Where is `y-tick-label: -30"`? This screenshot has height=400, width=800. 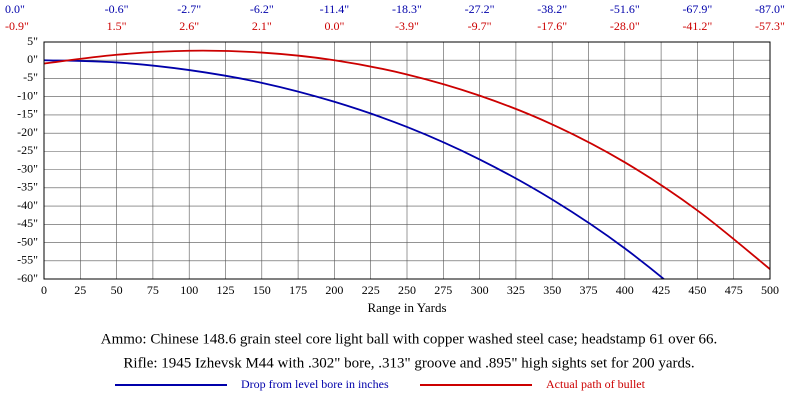
y-tick-label: -30" is located at coordinates (27, 168).